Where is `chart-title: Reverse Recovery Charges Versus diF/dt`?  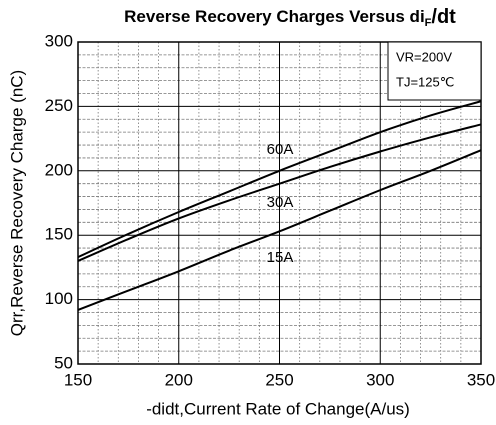
chart-title: Reverse Recovery Charges Versus diF/dt is located at coordinates (290, 17).